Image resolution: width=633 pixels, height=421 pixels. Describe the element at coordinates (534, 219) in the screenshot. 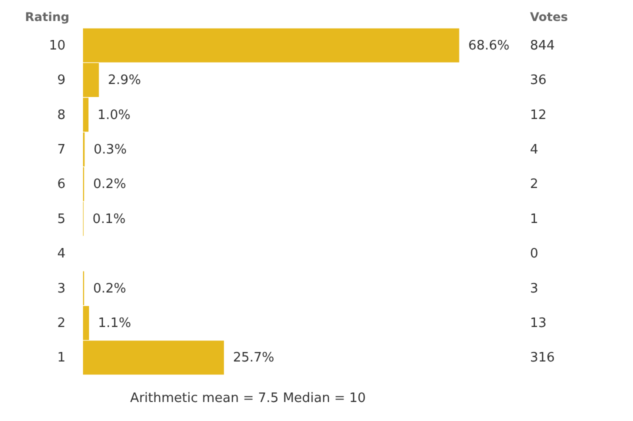

I see `text: 1` at that location.